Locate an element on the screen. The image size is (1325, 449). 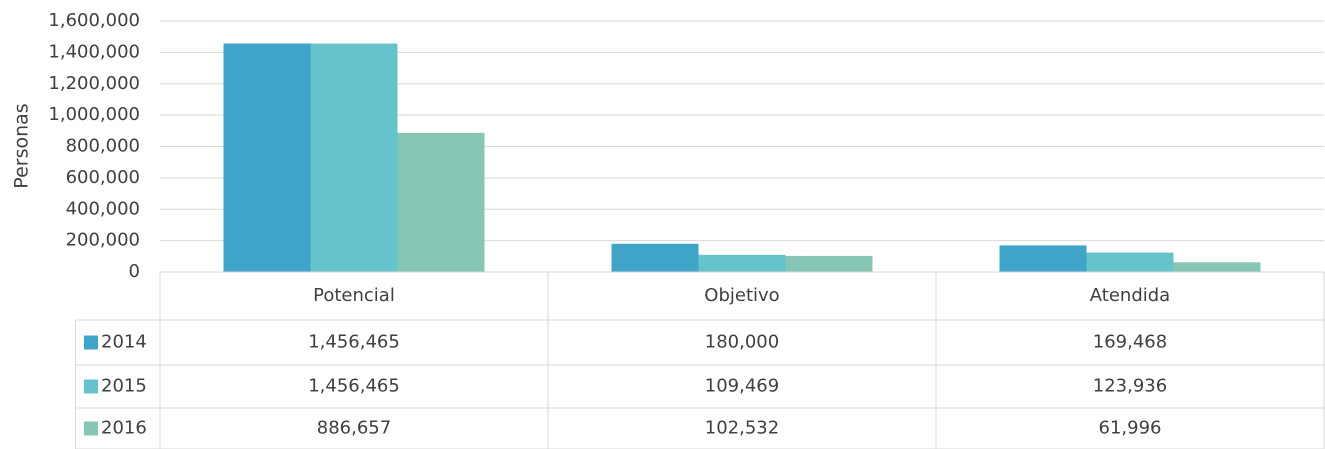
legend-label: 2016 is located at coordinates (124, 428).